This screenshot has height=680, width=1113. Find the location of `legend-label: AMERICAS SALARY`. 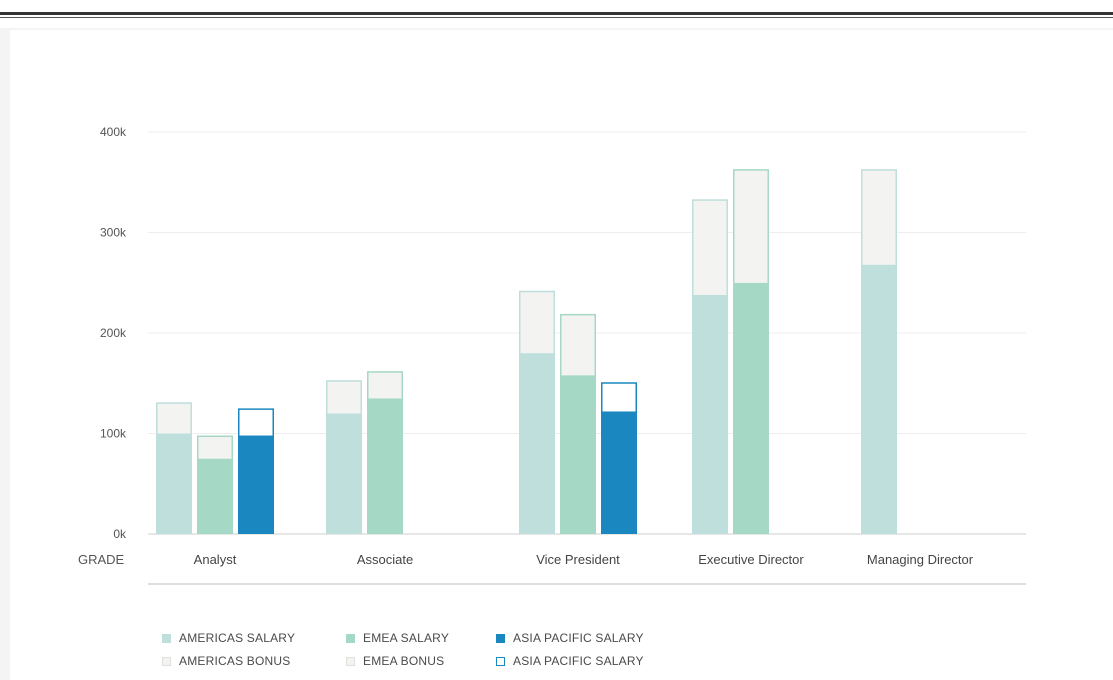

legend-label: AMERICAS SALARY is located at coordinates (237, 638).